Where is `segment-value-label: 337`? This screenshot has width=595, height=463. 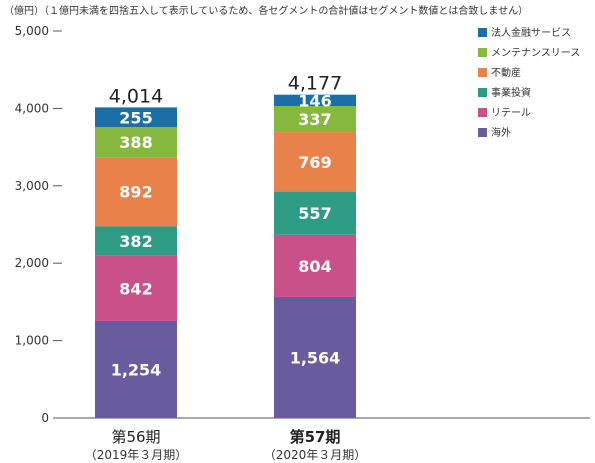 segment-value-label: 337 is located at coordinates (314, 119).